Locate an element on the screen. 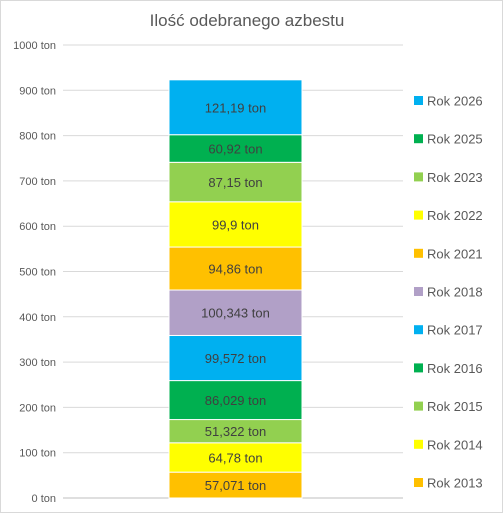 The image size is (503, 513). y-tick-label: 0 ton is located at coordinates (44, 499).